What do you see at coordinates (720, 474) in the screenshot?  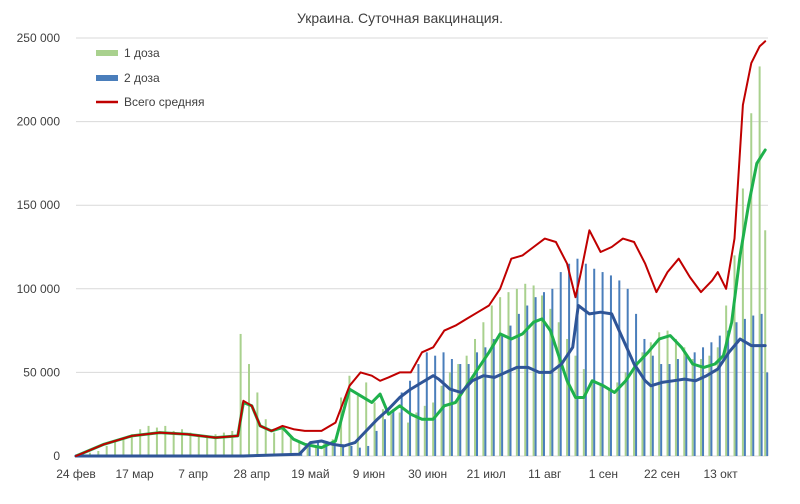 I see `x-tick-label: 13 окт` at bounding box center [720, 474].